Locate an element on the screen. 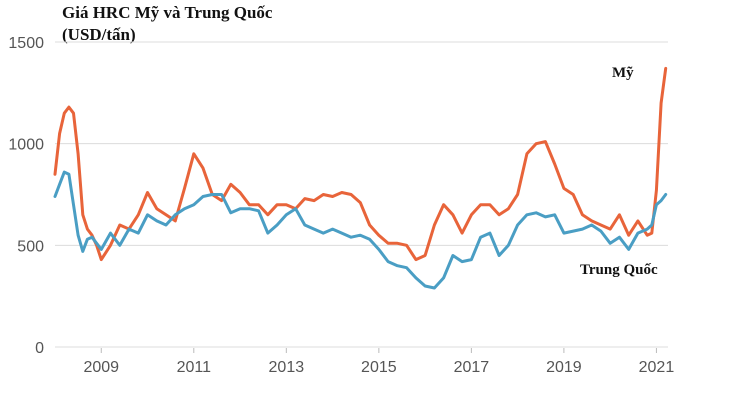 The height and width of the screenshot is (403, 729). x-tick-label: 2011 is located at coordinates (194, 367).